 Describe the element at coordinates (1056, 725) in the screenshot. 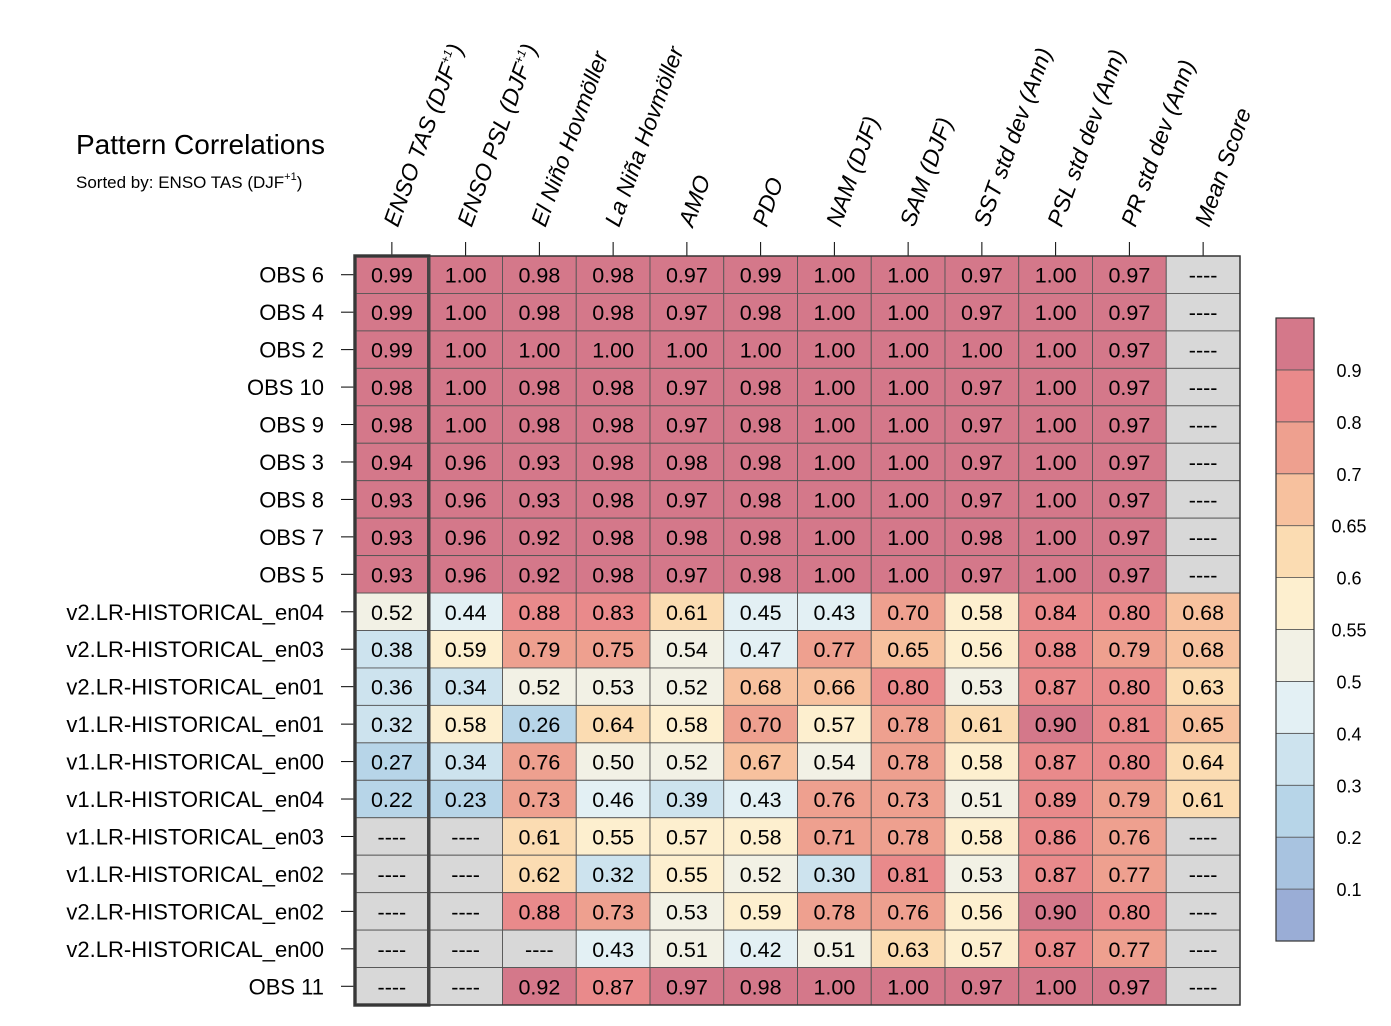

I see `cell-value-label: 0.90` at that location.